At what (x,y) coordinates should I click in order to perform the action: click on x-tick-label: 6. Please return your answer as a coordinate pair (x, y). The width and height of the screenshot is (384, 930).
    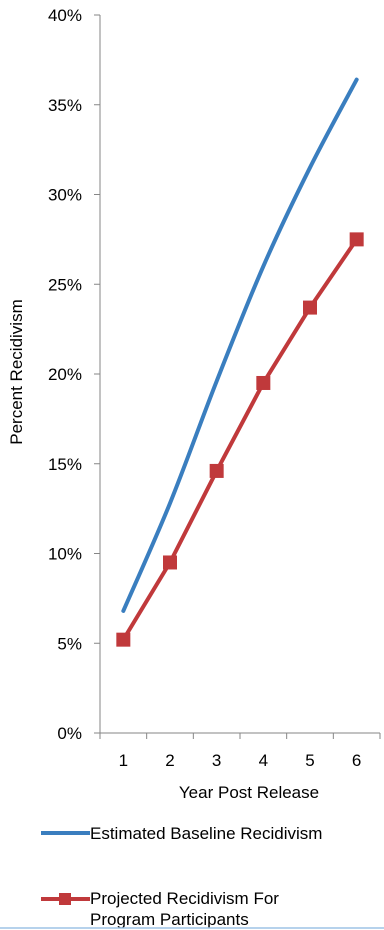
    Looking at the image, I should click on (356, 760).